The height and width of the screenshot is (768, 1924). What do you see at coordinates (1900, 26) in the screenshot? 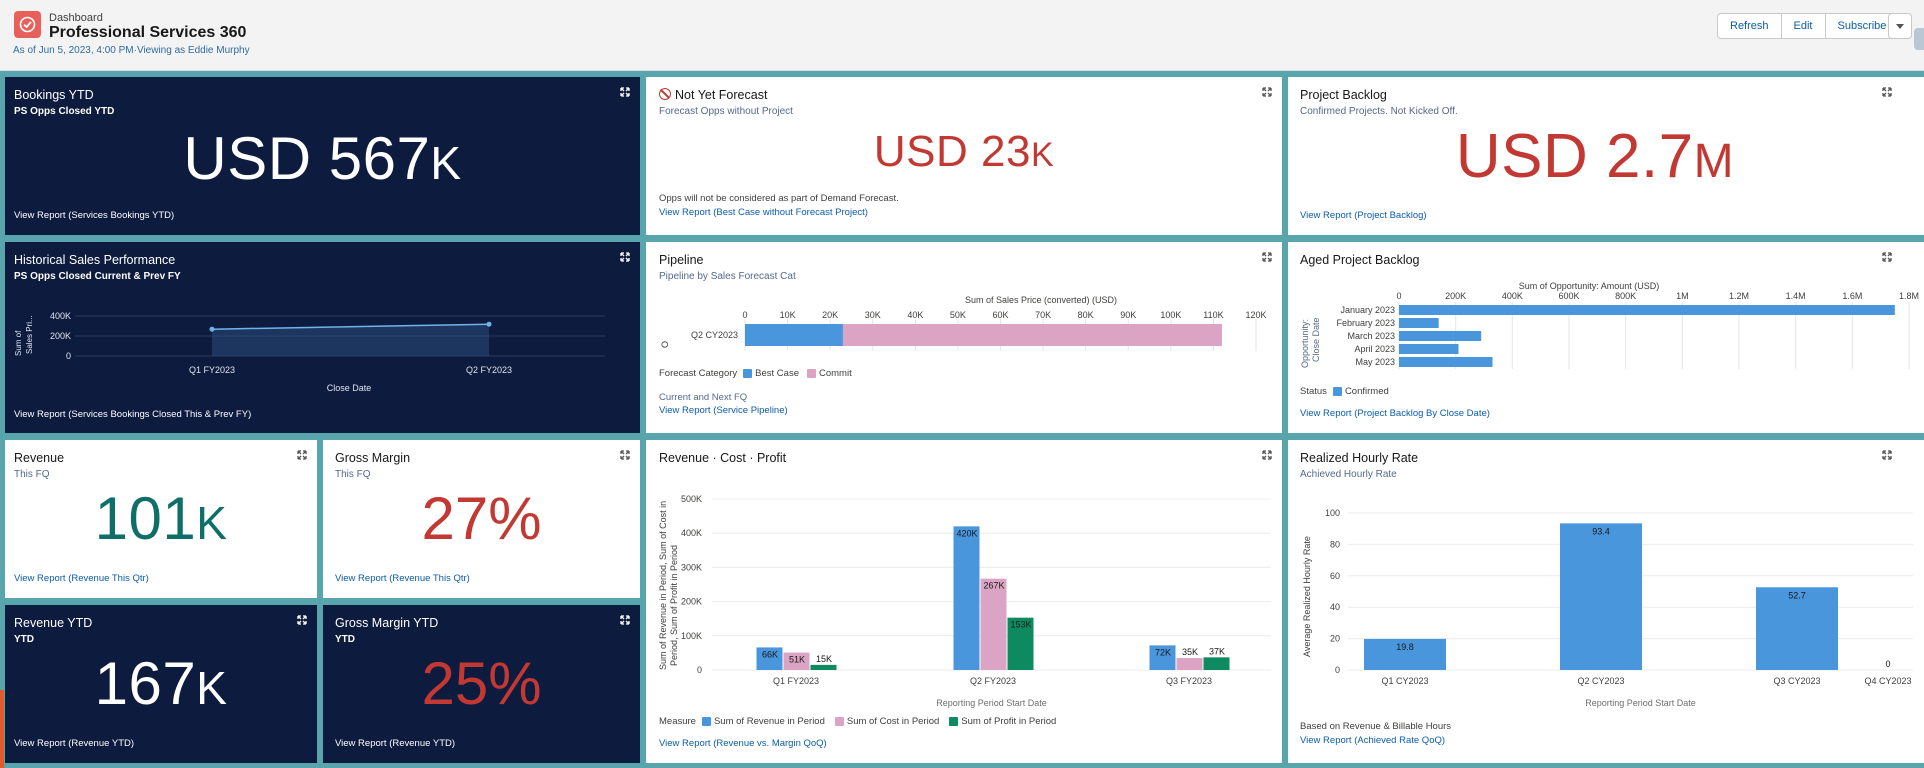
I see `more-actions-chevron-down-icon` at bounding box center [1900, 26].